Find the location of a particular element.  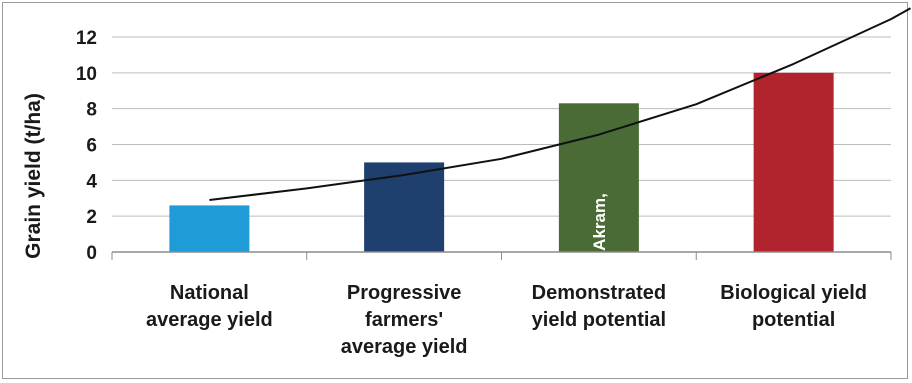

y-tick-label: 6 is located at coordinates (91, 146).